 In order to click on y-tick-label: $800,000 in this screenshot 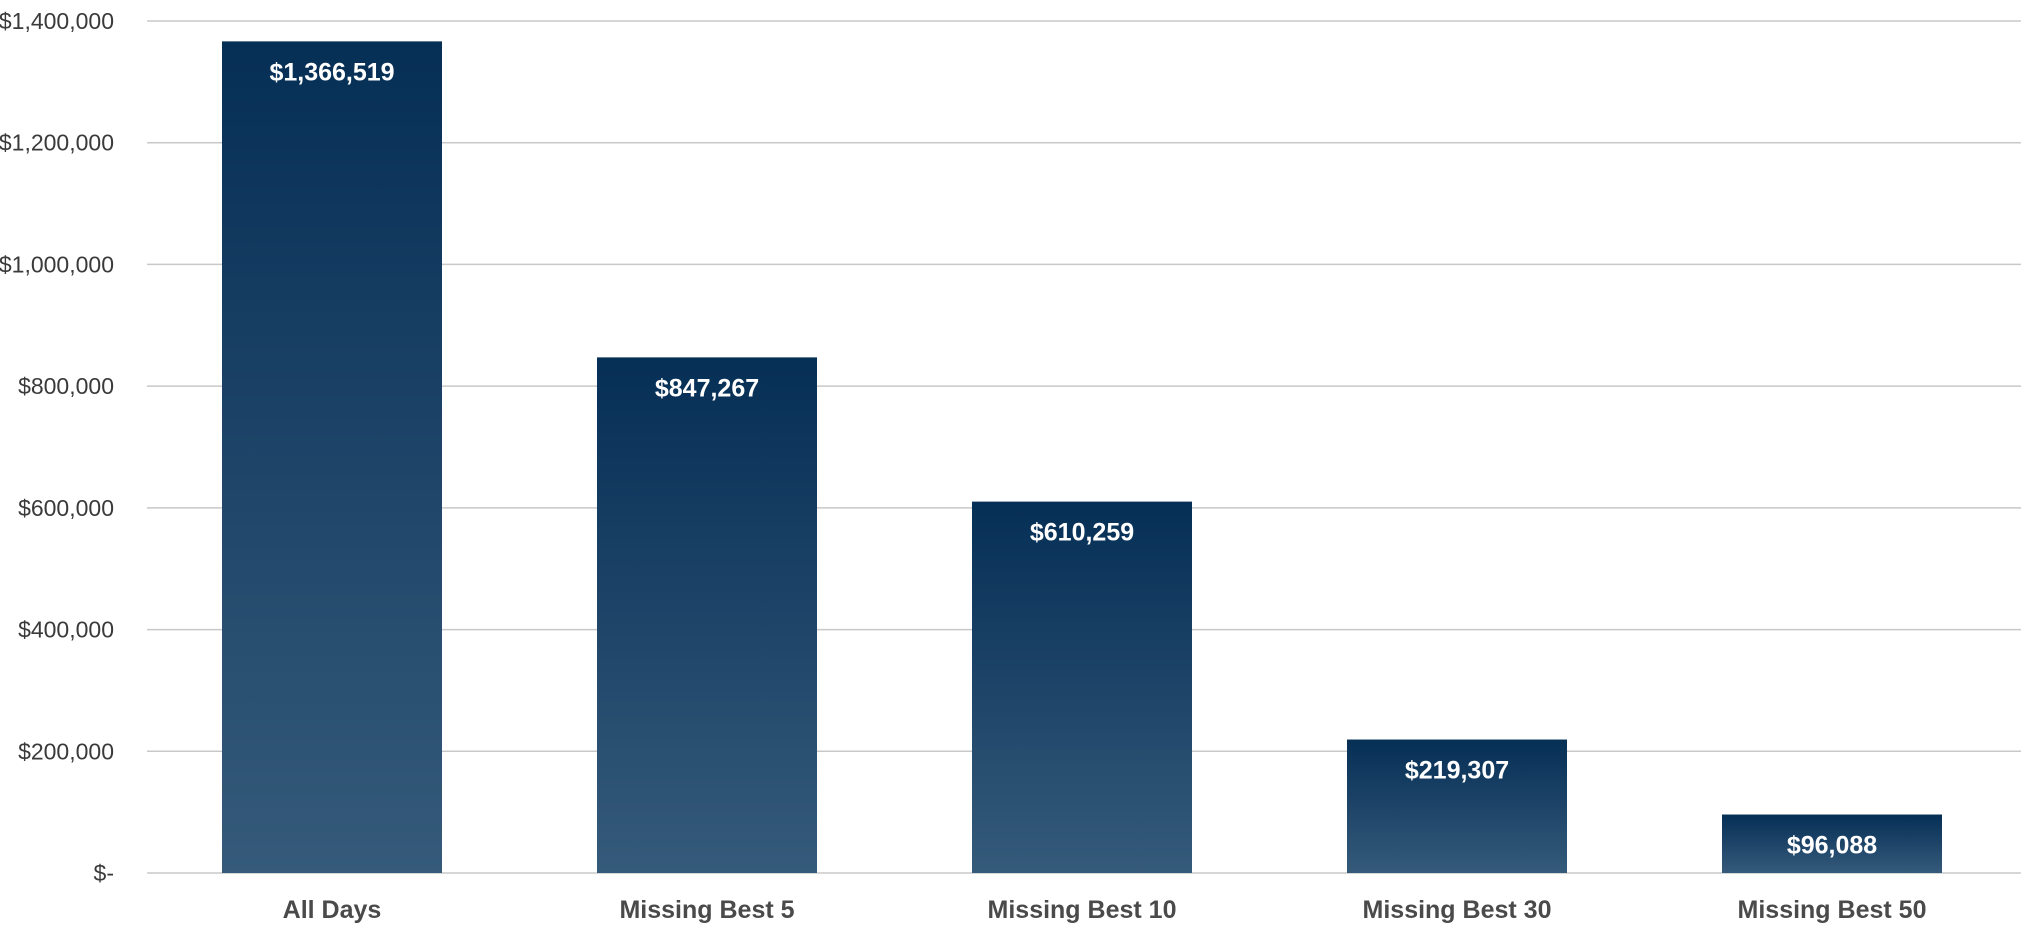, I will do `click(66, 386)`.